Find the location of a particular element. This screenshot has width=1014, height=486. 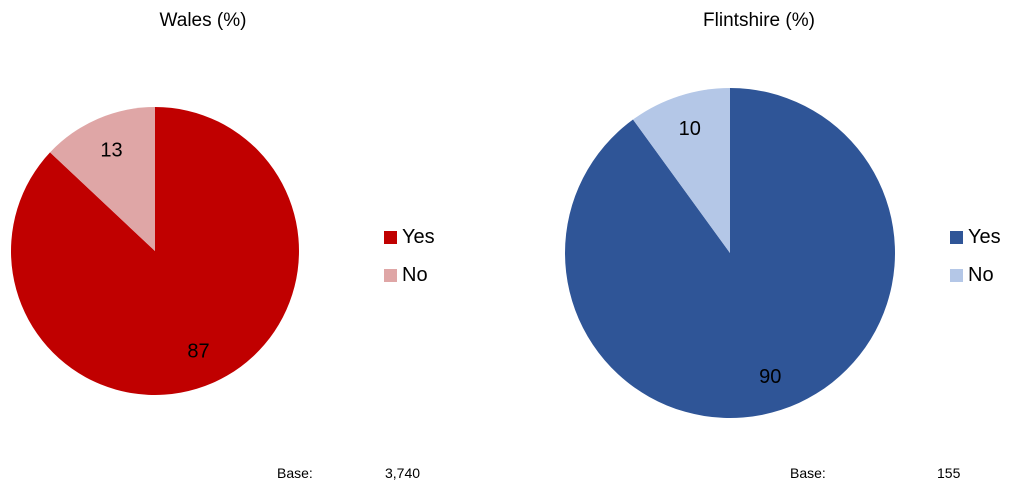

data-label-no: 10 is located at coordinates (690, 129).